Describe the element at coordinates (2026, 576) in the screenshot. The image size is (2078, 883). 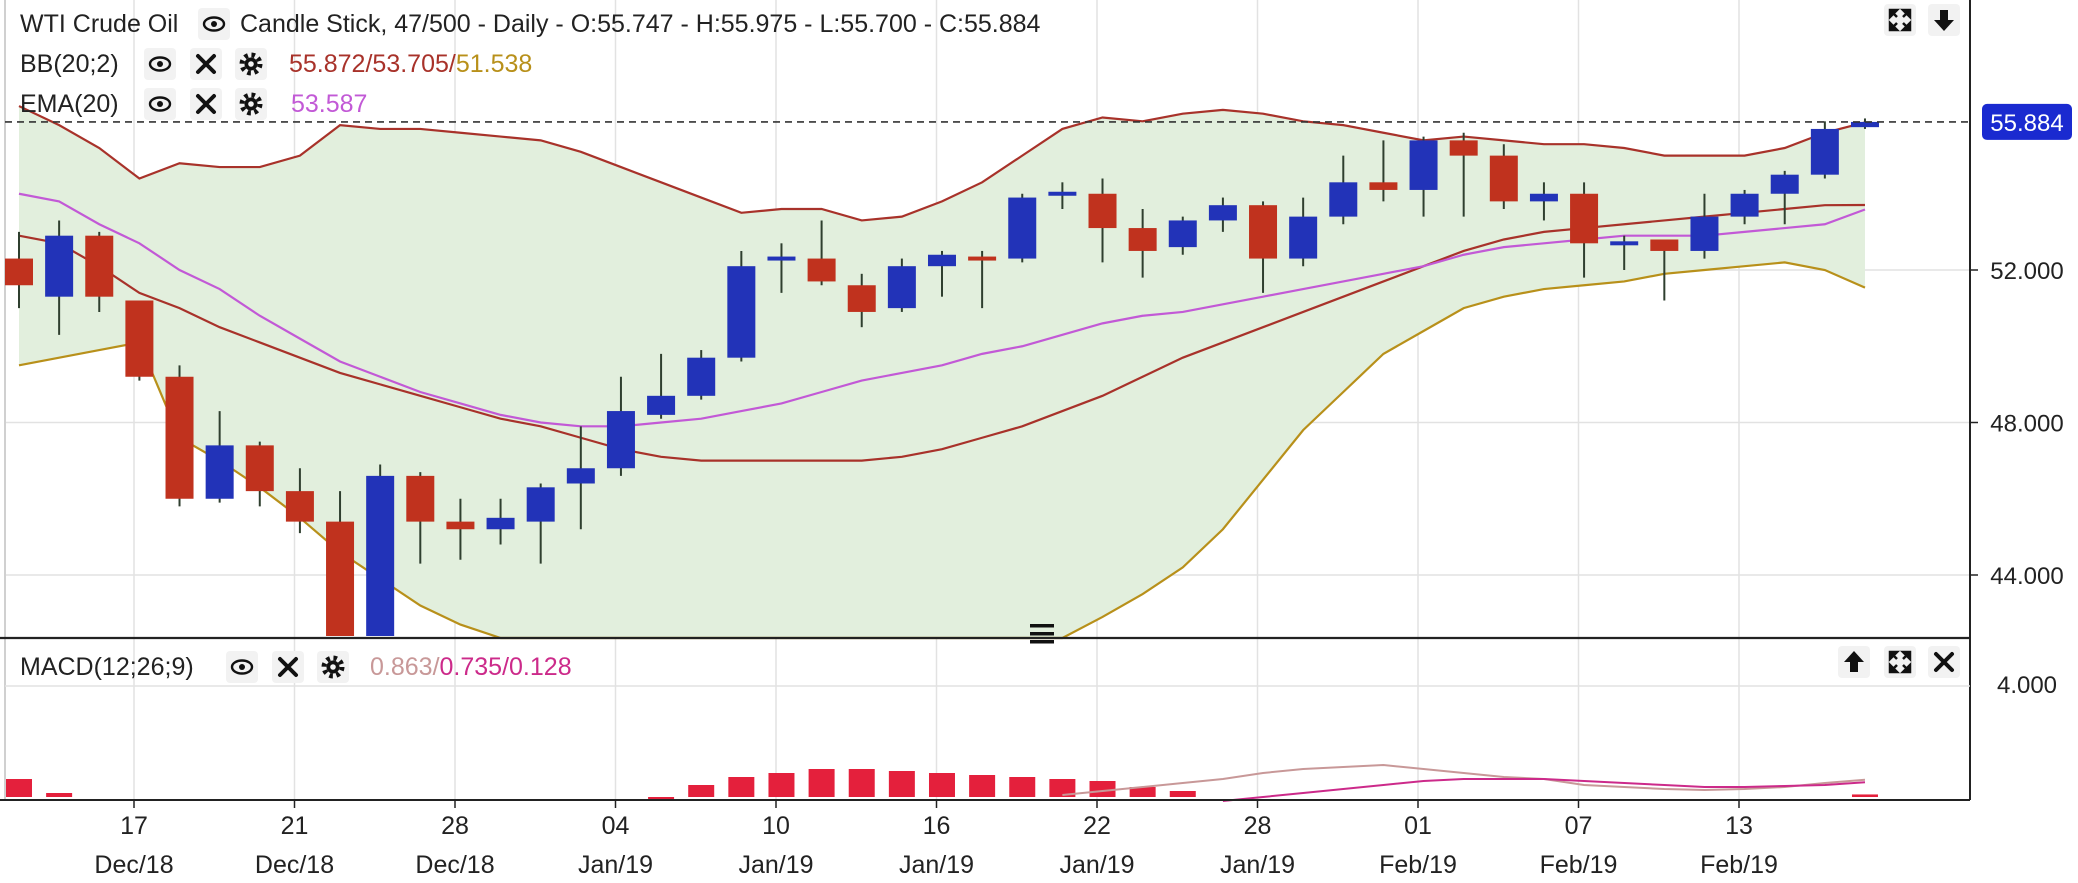
I see `y-tick-label: 44.000` at that location.